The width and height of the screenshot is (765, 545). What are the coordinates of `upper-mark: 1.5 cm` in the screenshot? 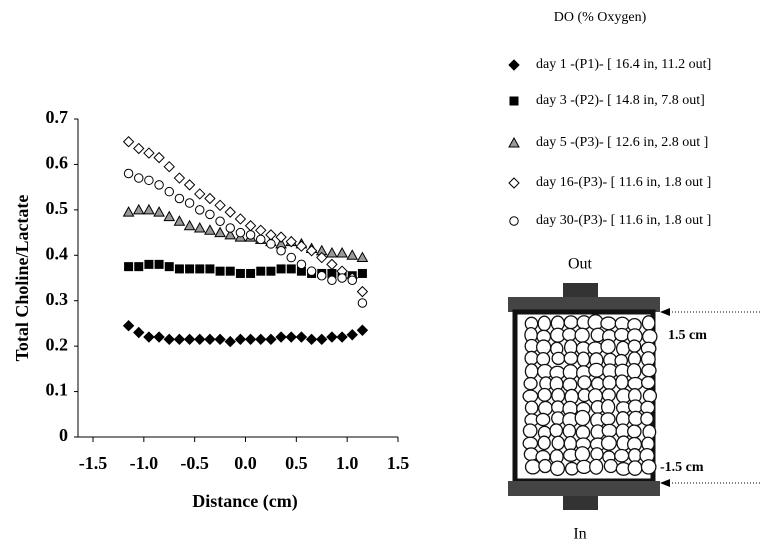 It's located at (687, 335).